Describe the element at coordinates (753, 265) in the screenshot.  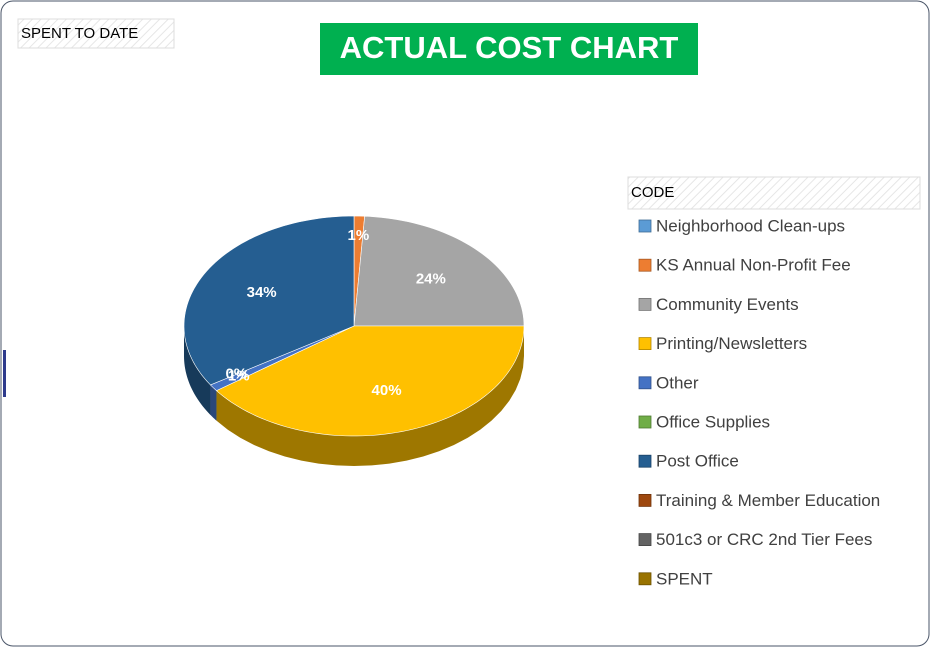
I see `legend-label: KS Annual Non-Profit Fee` at that location.